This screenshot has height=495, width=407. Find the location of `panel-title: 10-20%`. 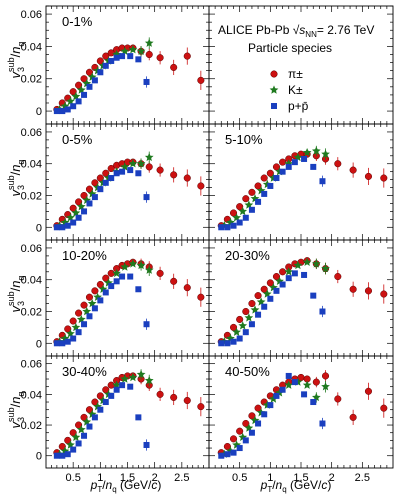

panel-title: 10-20% is located at coordinates (84, 255).